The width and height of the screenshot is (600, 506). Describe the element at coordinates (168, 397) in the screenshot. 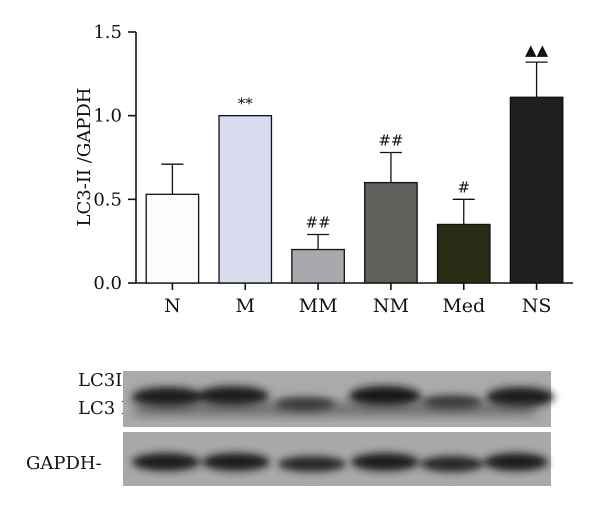

I see `band-lc3ii-n` at that location.